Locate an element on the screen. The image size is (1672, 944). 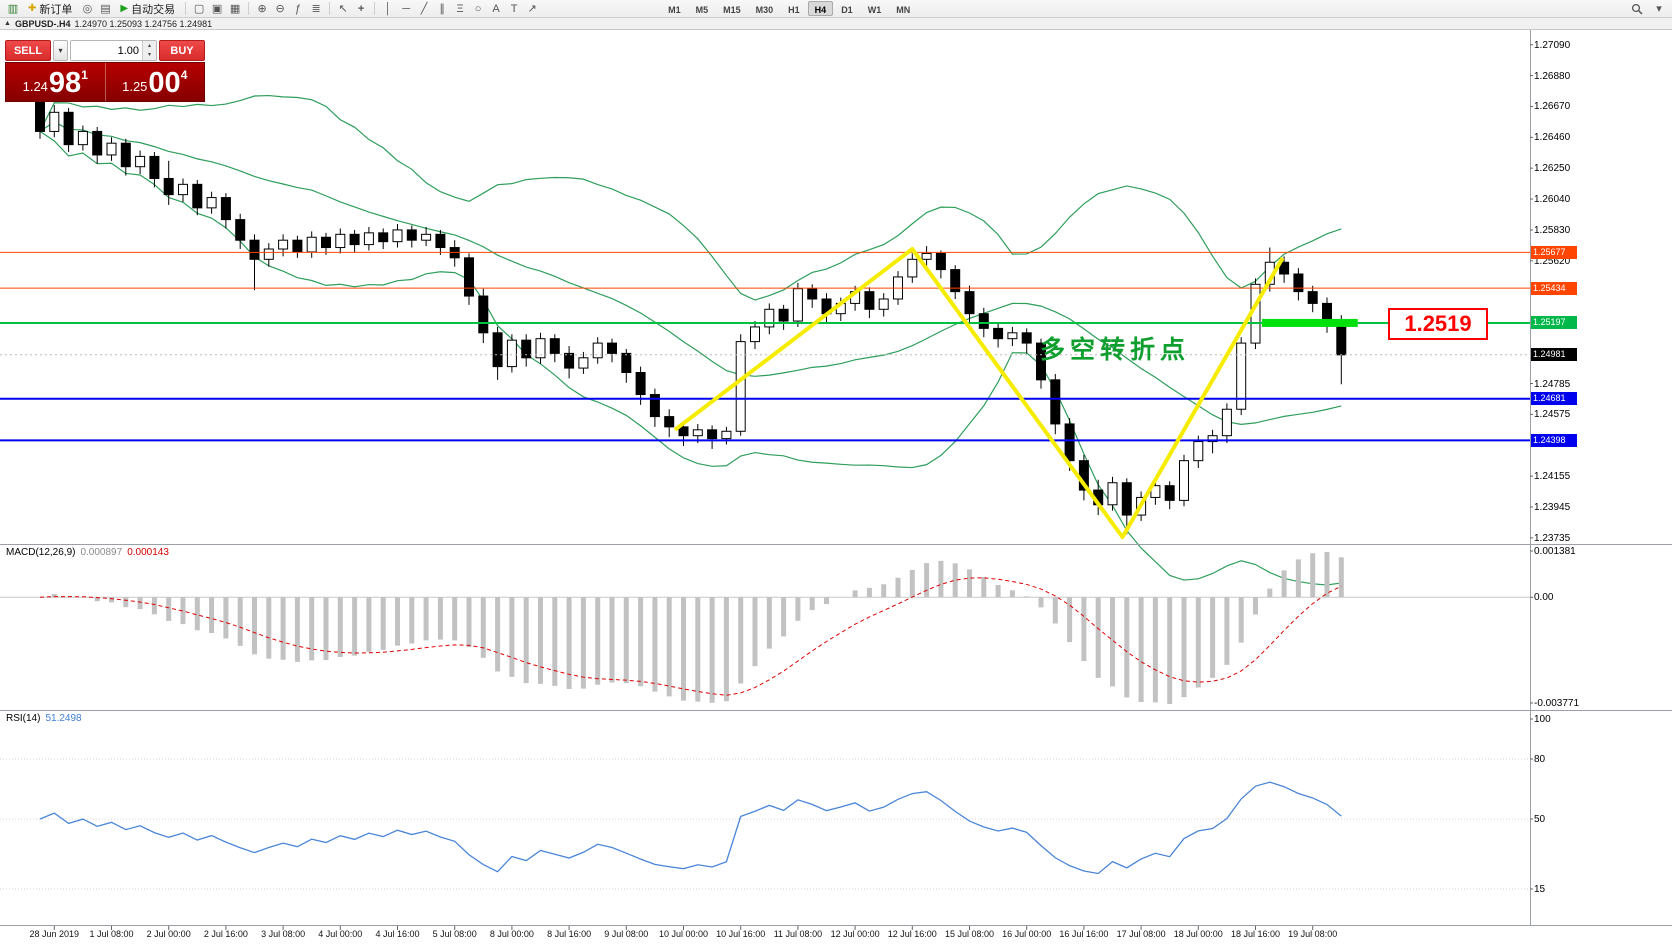
bid-ask-display: 1.24 98 1 1.25 00 4 is located at coordinates (105, 82).